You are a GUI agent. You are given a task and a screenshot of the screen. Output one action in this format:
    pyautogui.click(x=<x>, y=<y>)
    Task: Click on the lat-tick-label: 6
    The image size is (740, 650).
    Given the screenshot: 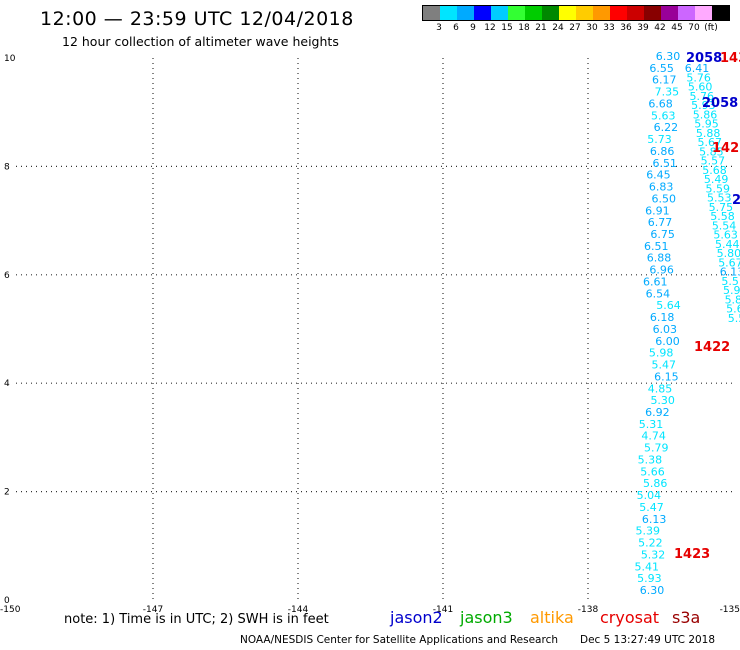 What is the action you would take?
    pyautogui.click(x=7, y=276)
    